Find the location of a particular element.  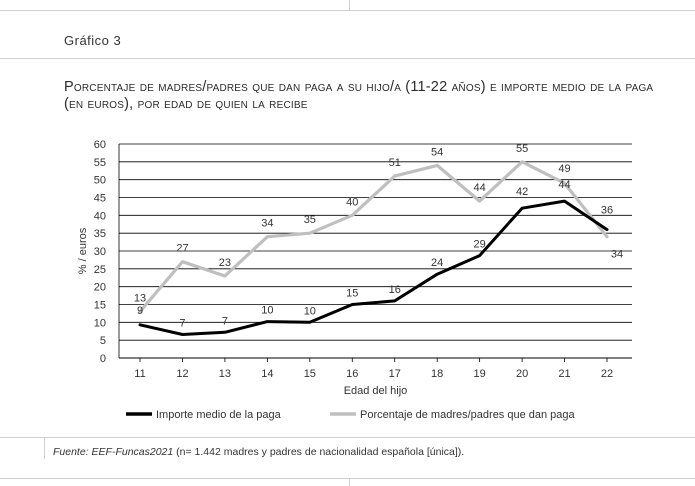

data-label-importe: 36 is located at coordinates (607, 211).